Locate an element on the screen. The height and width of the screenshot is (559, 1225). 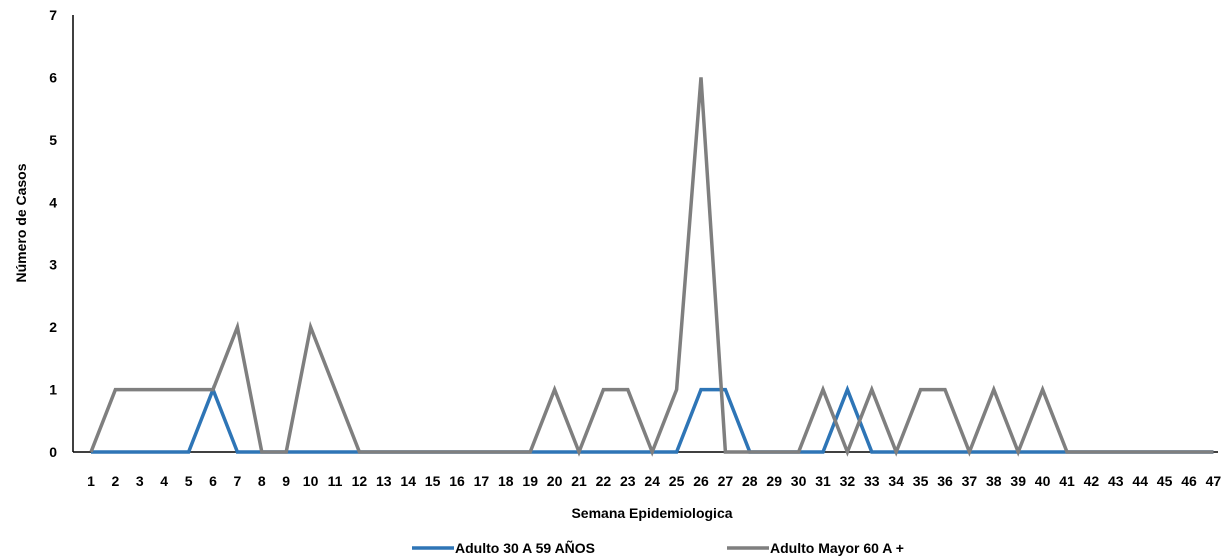
x-tick-label: 10 is located at coordinates (311, 481).